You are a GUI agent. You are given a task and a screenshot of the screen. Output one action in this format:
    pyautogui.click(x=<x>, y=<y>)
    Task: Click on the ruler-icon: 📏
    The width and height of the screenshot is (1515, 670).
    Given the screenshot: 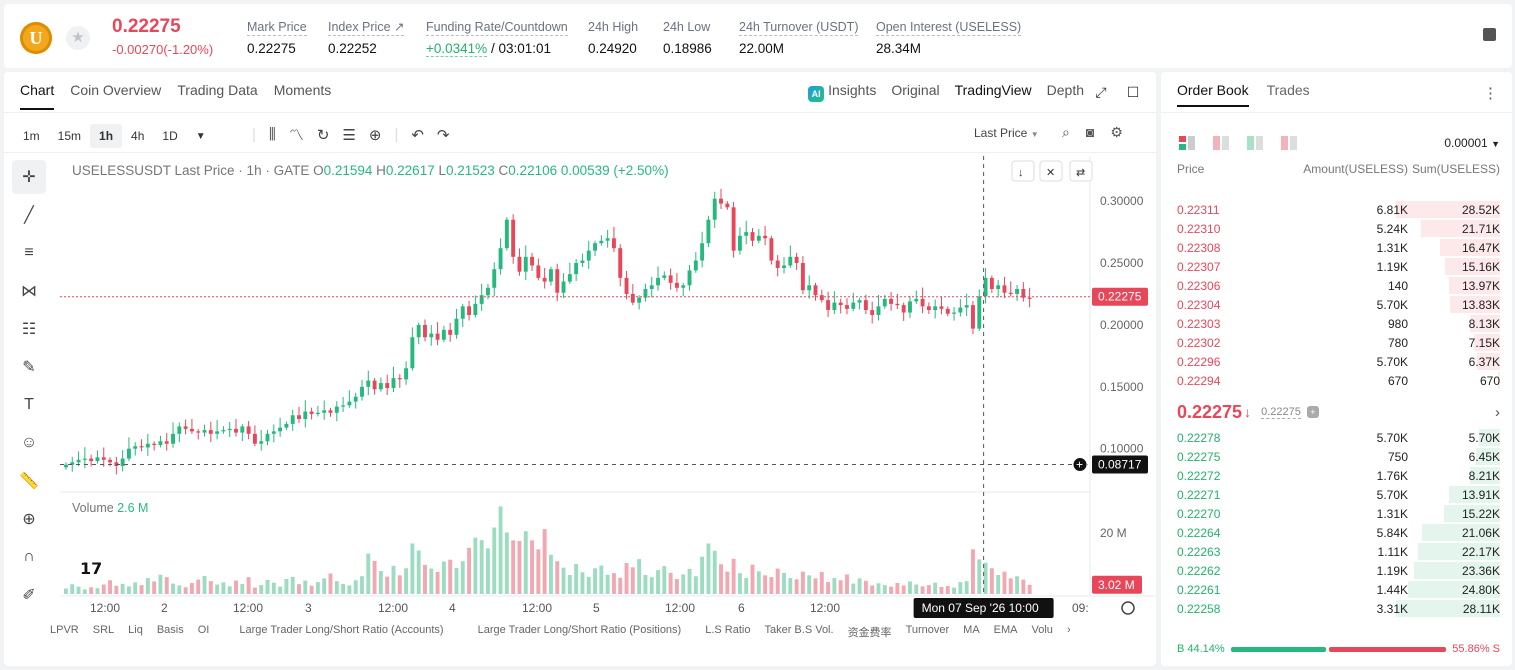 What is the action you would take?
    pyautogui.click(x=29, y=481)
    